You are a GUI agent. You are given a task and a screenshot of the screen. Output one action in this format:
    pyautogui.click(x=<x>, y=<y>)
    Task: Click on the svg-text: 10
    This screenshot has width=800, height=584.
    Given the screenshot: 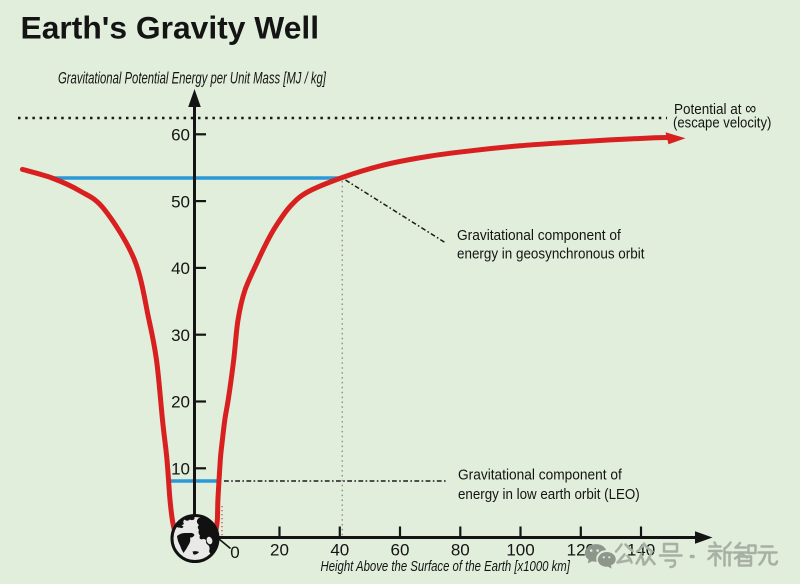 What is the action you would take?
    pyautogui.click(x=180, y=469)
    